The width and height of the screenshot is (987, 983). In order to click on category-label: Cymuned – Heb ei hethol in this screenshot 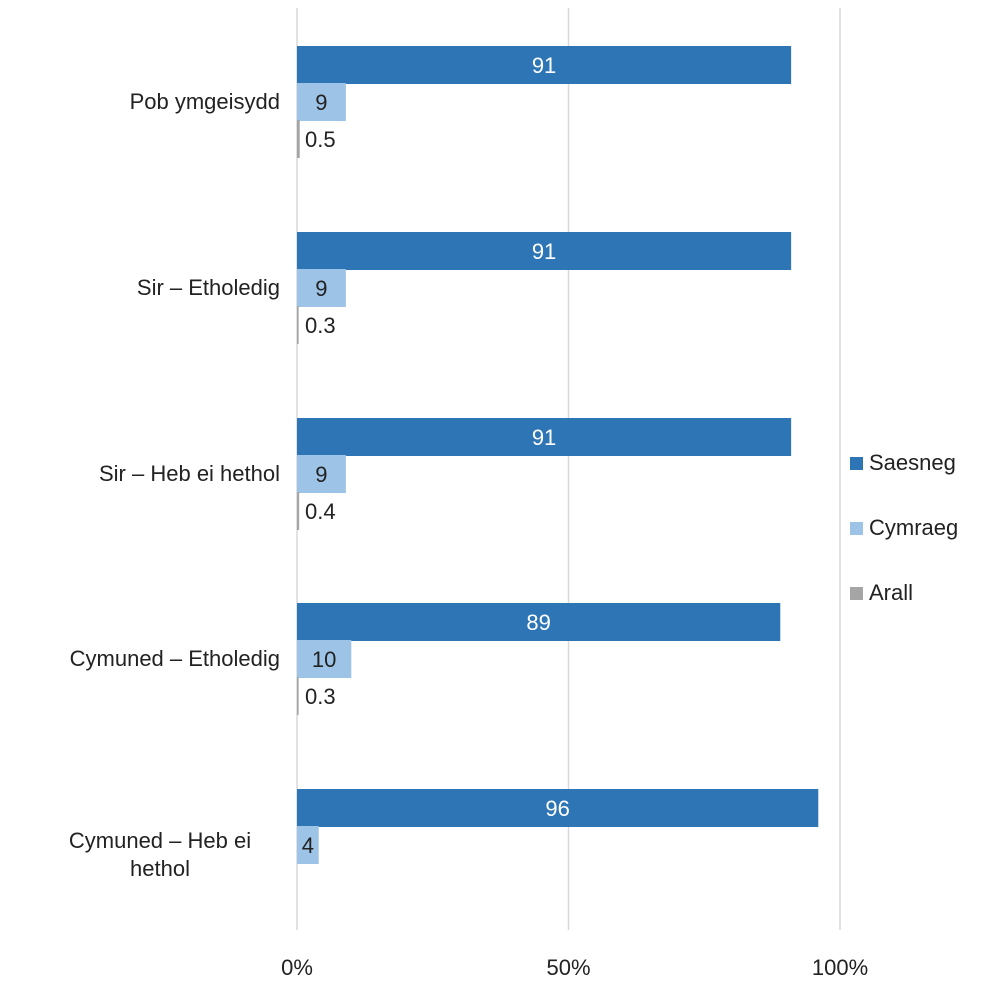, I will do `click(160, 855)`.